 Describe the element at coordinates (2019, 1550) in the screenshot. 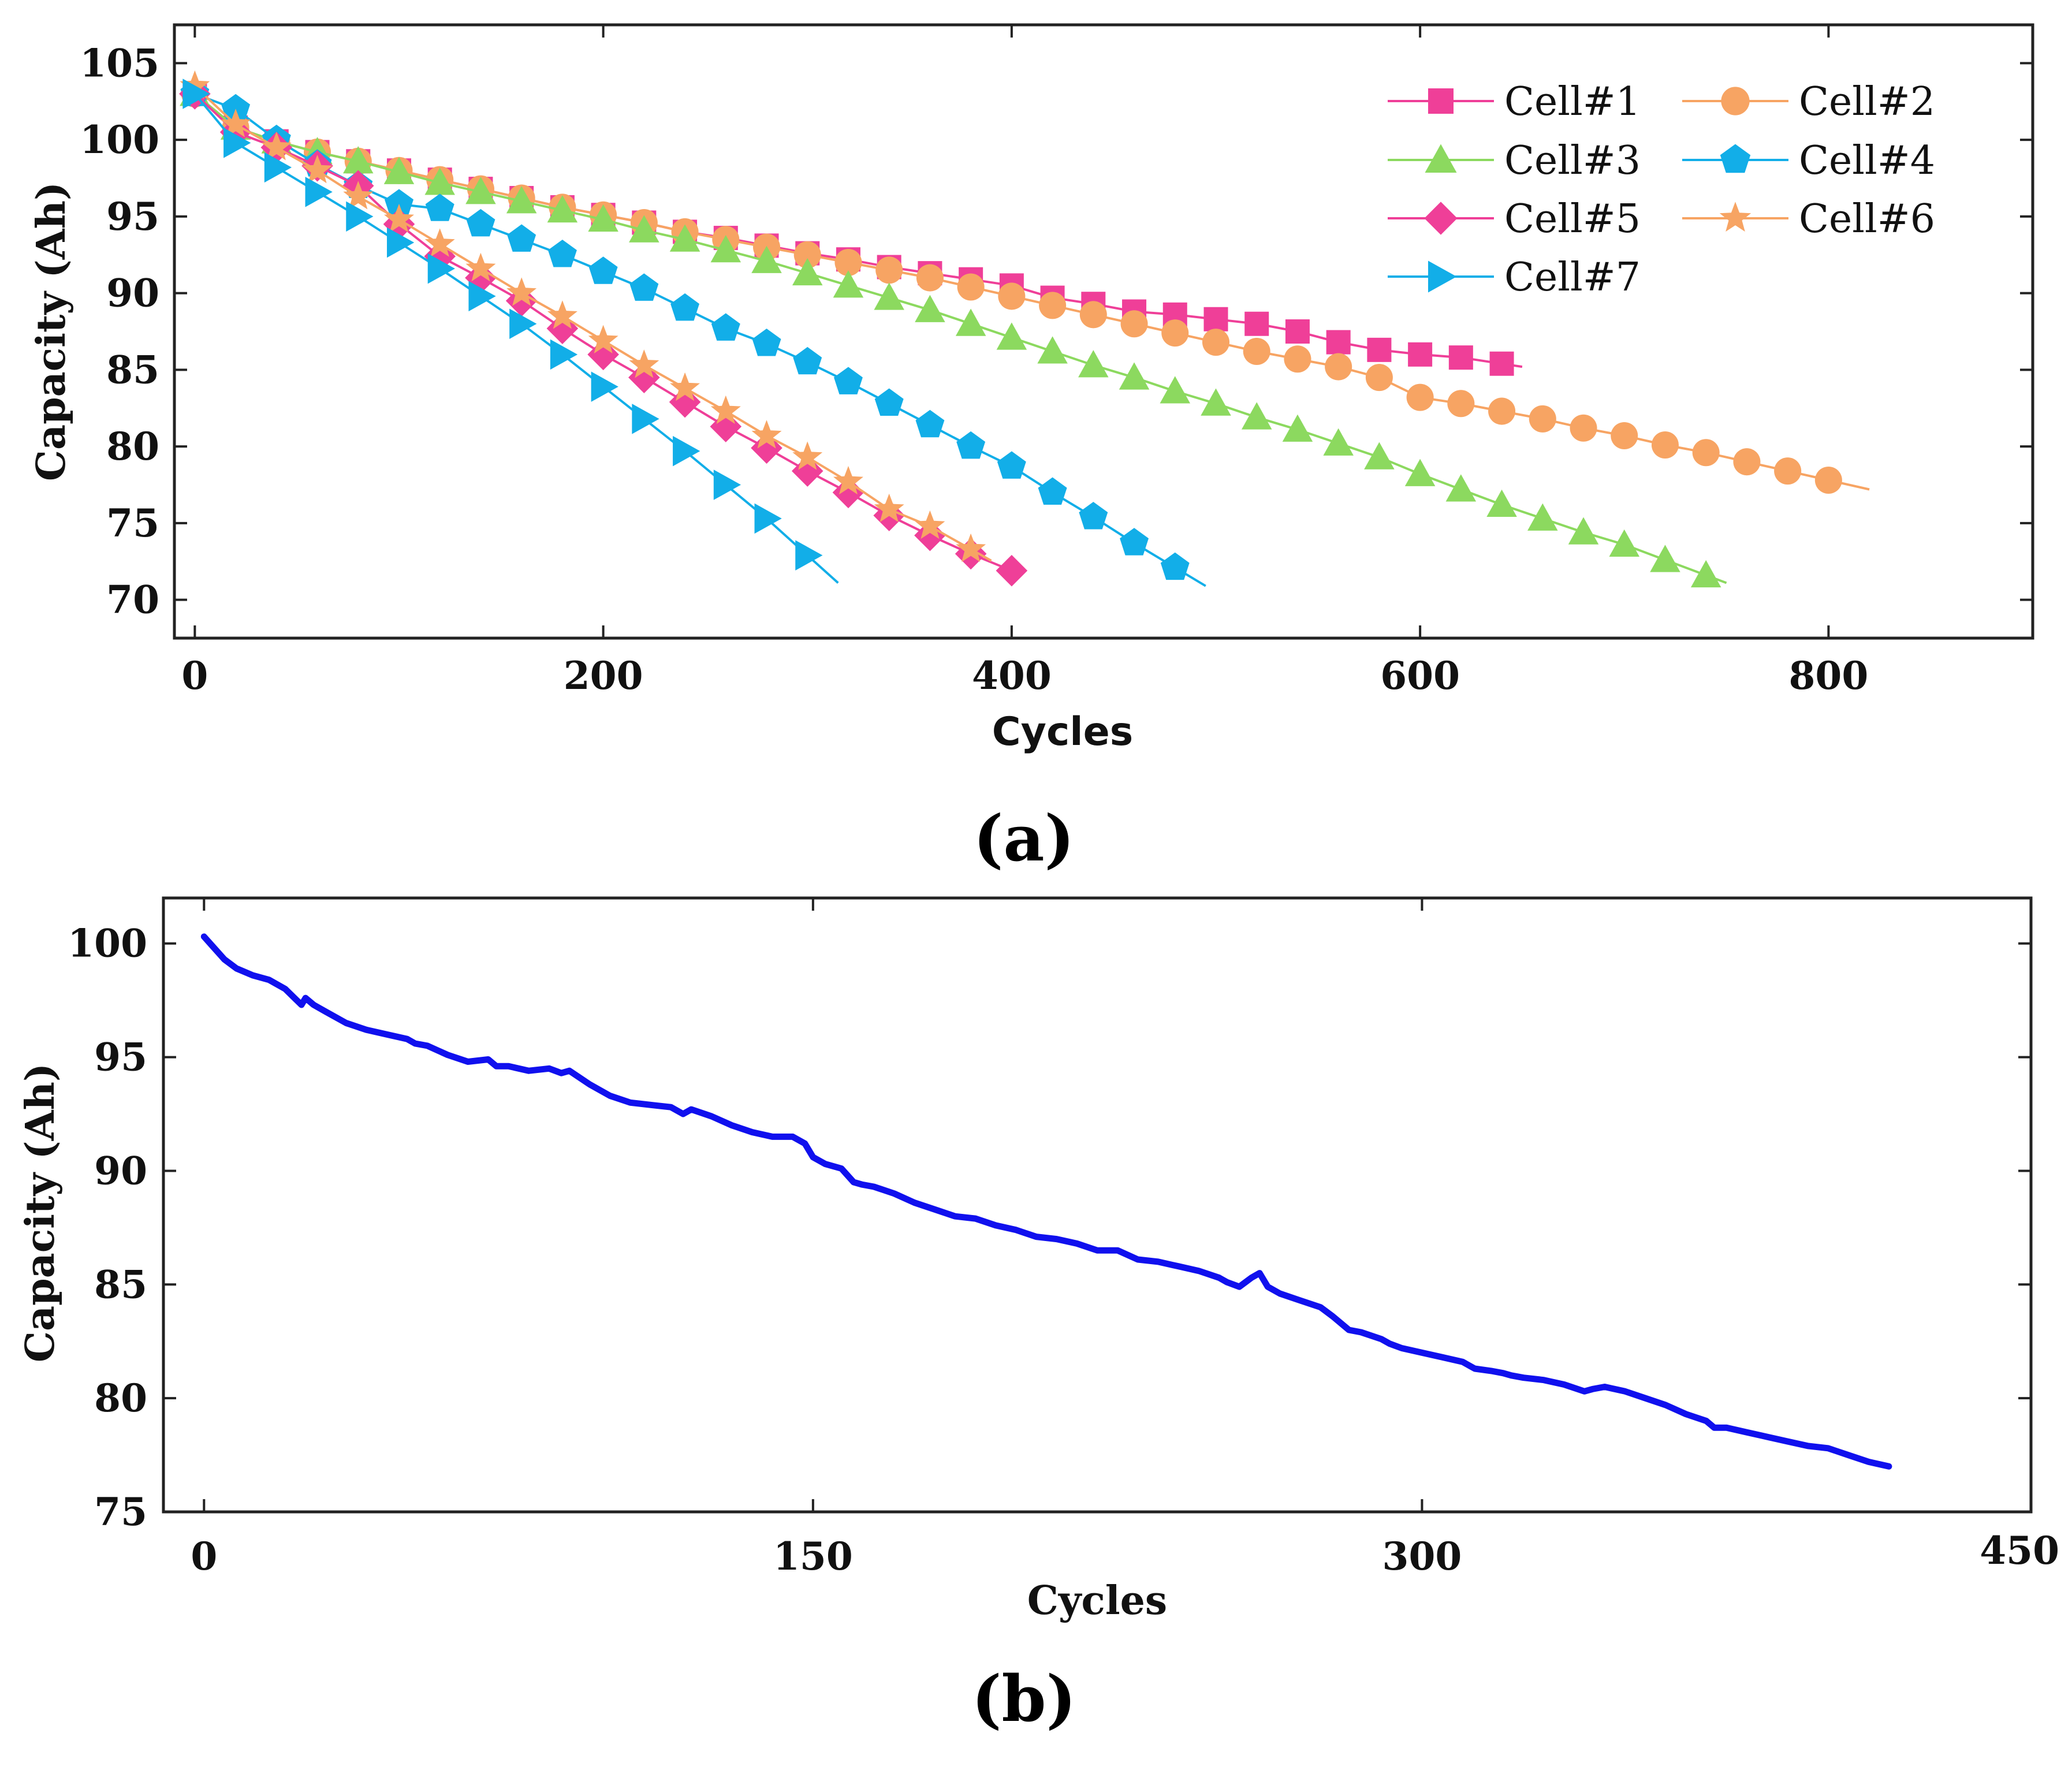

I see `x-tick-label: 450` at that location.